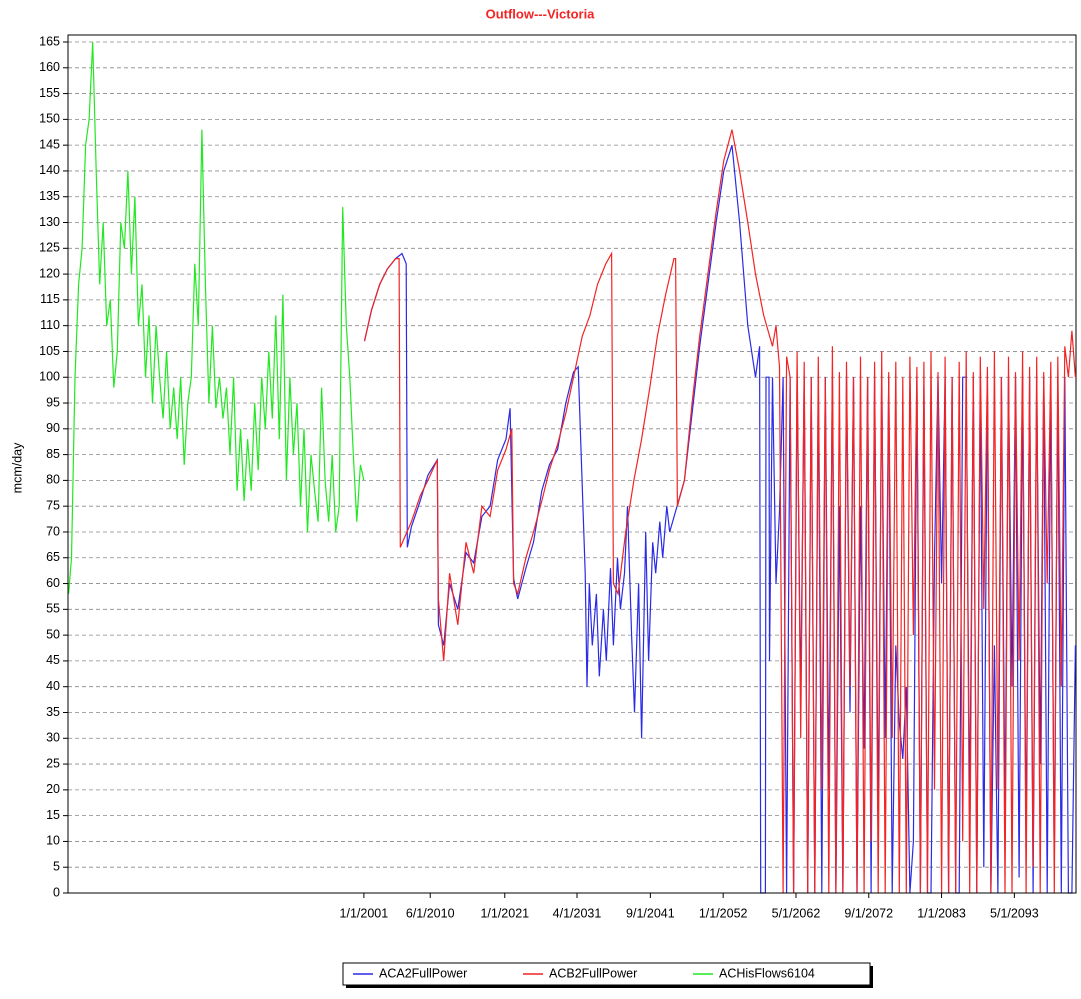 This screenshot has height=999, width=1081. I want to click on y-tick-label: 45, so click(53, 660).